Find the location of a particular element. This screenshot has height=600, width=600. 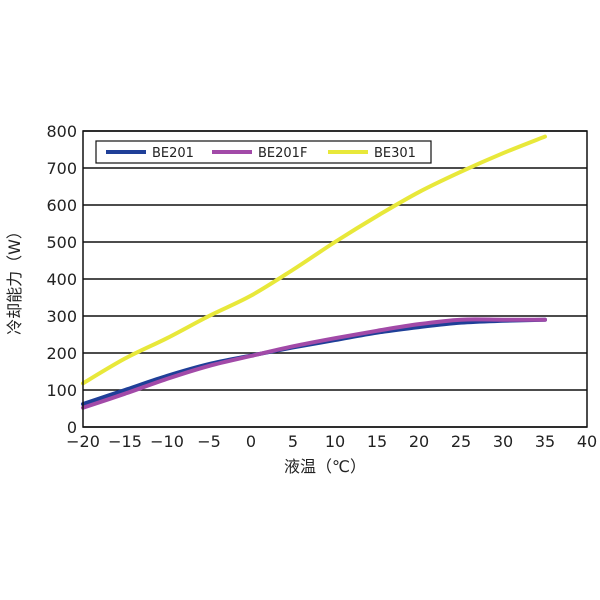

legend-box is located at coordinates (263, 152).